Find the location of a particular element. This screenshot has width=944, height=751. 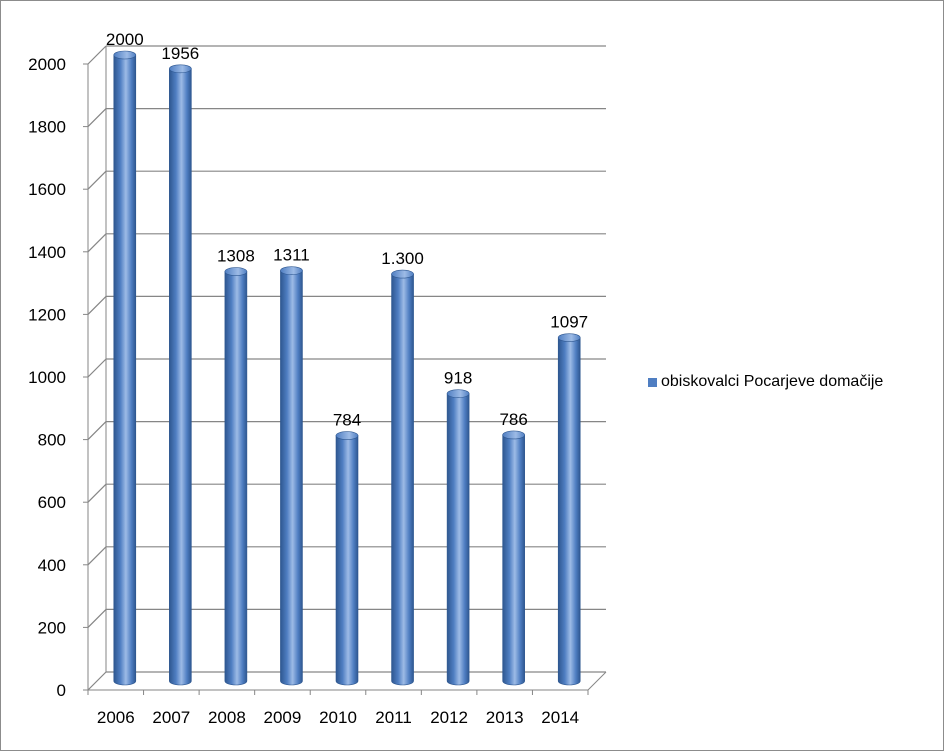

bar-2007 is located at coordinates (180, 375).